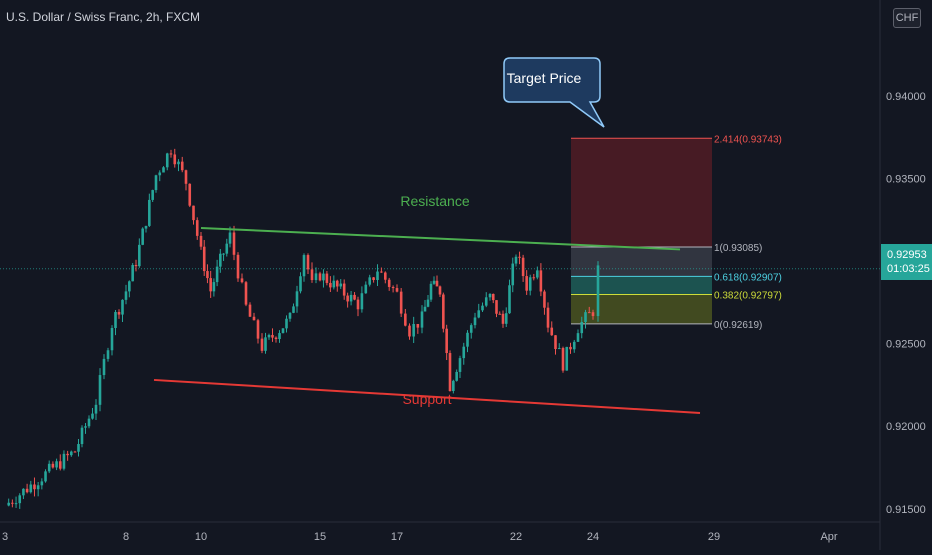 The width and height of the screenshot is (932, 555). I want to click on support-label: Support, so click(426, 399).